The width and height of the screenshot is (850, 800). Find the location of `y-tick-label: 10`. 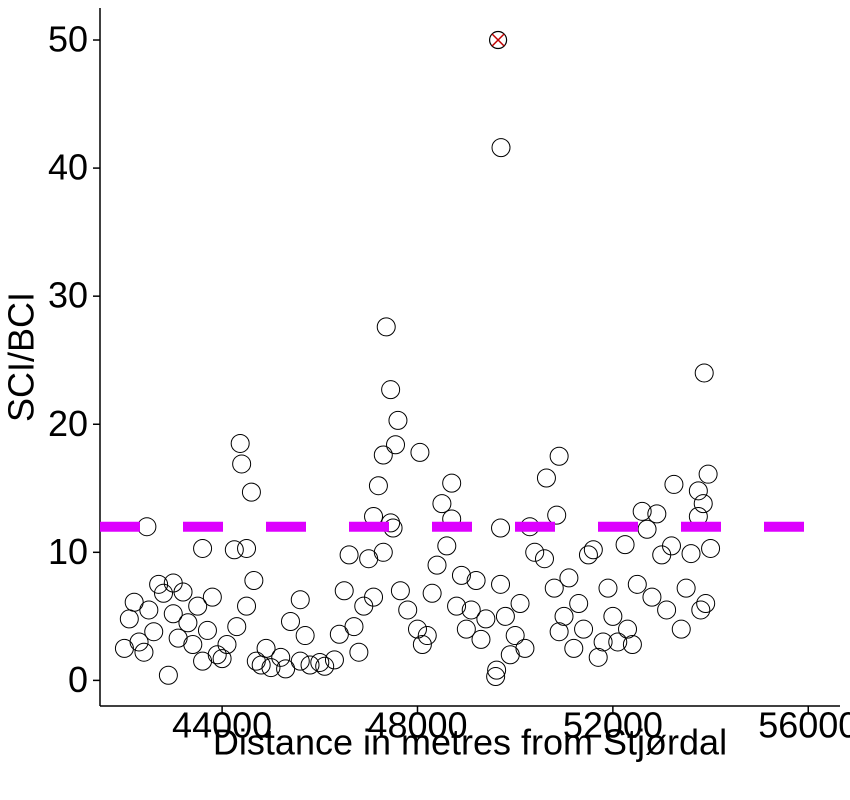

y-tick-label: 10 is located at coordinates (68, 551).